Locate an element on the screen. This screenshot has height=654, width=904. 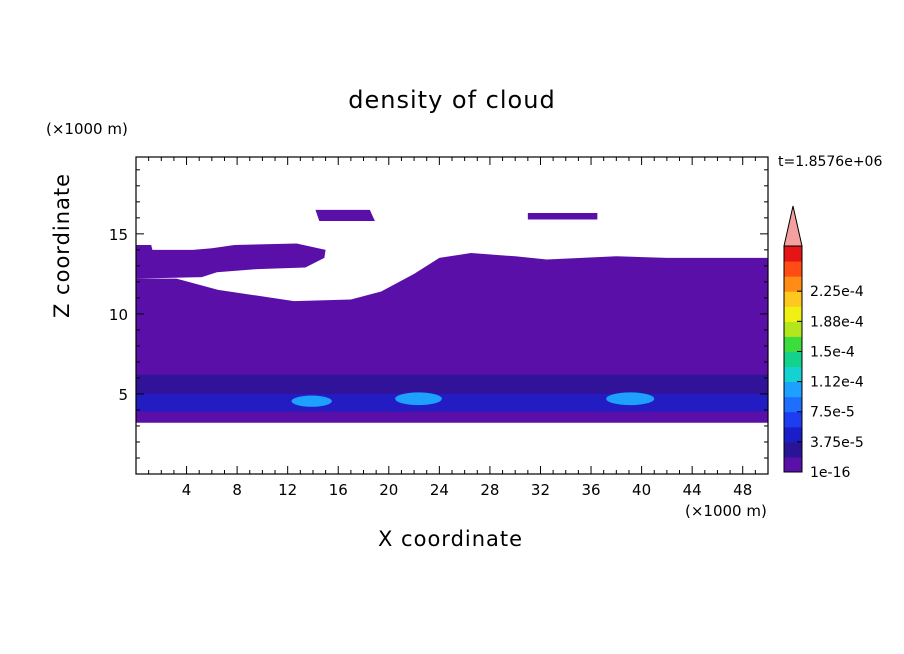
colorbar-tick-label: 1e-16 is located at coordinates (830, 473).